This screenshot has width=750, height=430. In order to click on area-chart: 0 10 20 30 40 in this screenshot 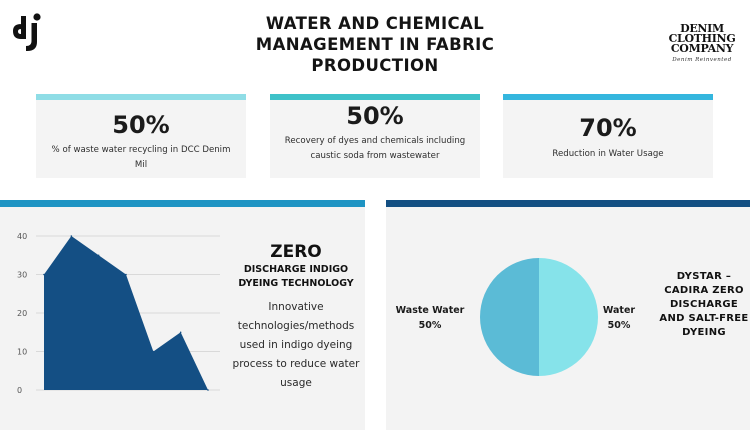, I will do `click(118, 313)`.